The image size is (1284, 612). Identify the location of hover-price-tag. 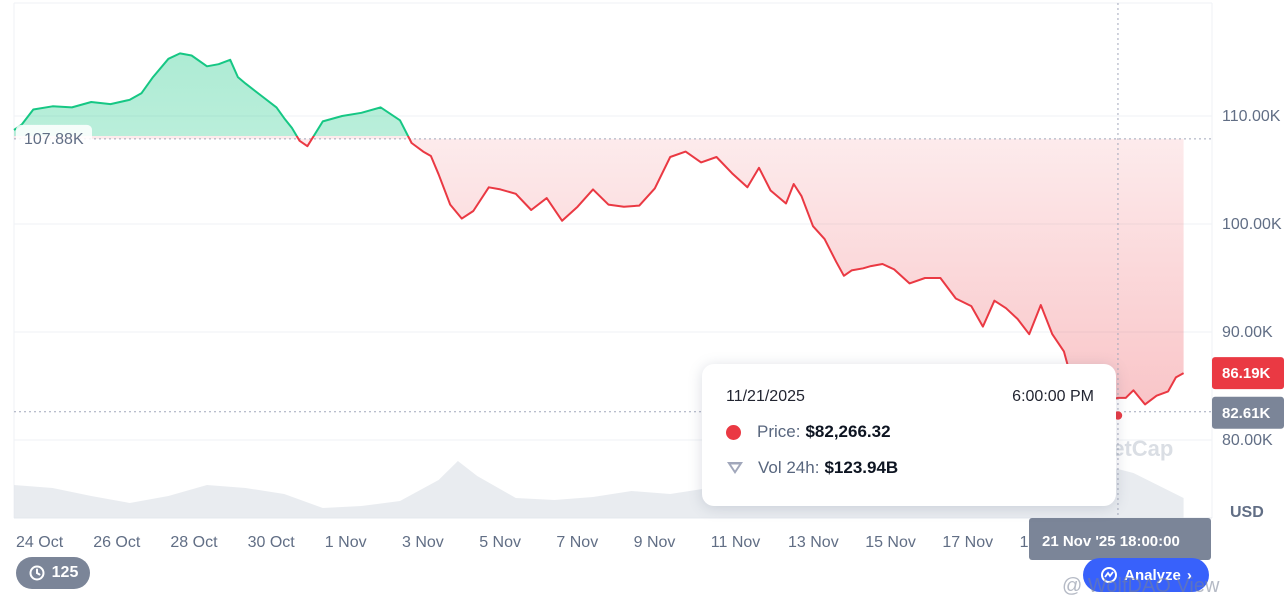
(1248, 412).